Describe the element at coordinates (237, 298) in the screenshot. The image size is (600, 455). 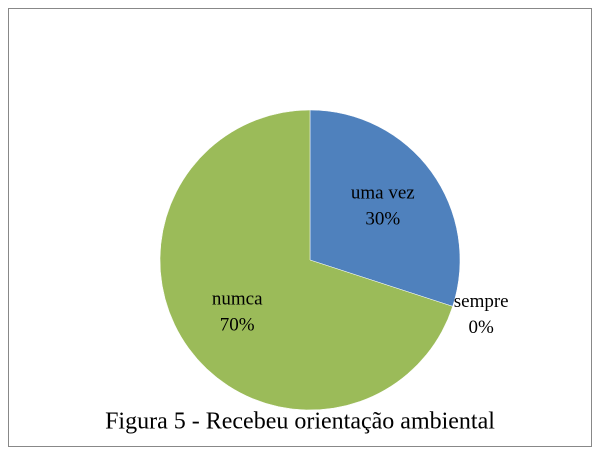
I see `slice-category-label: numca` at that location.